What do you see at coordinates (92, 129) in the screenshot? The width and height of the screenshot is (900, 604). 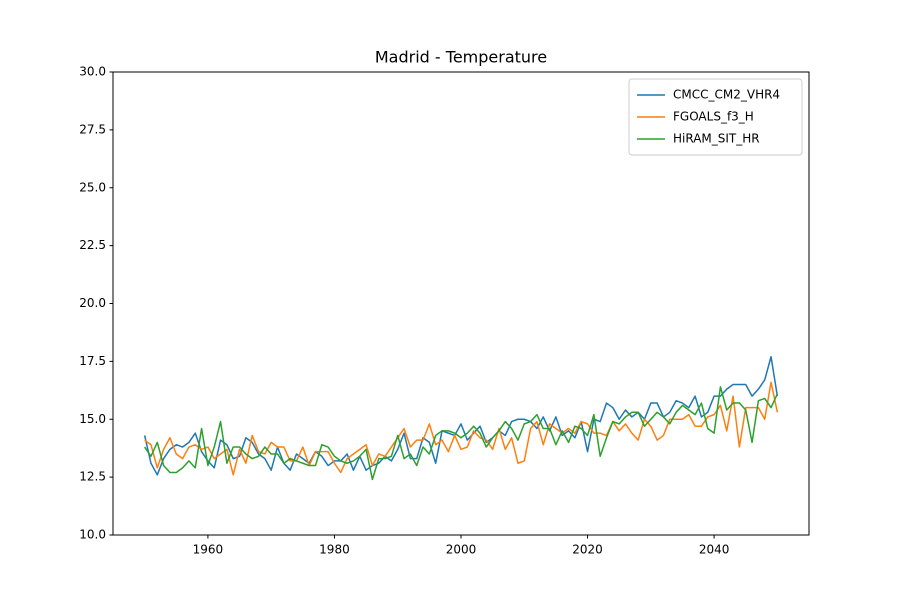 I see `y-tick-label: 27.5` at bounding box center [92, 129].